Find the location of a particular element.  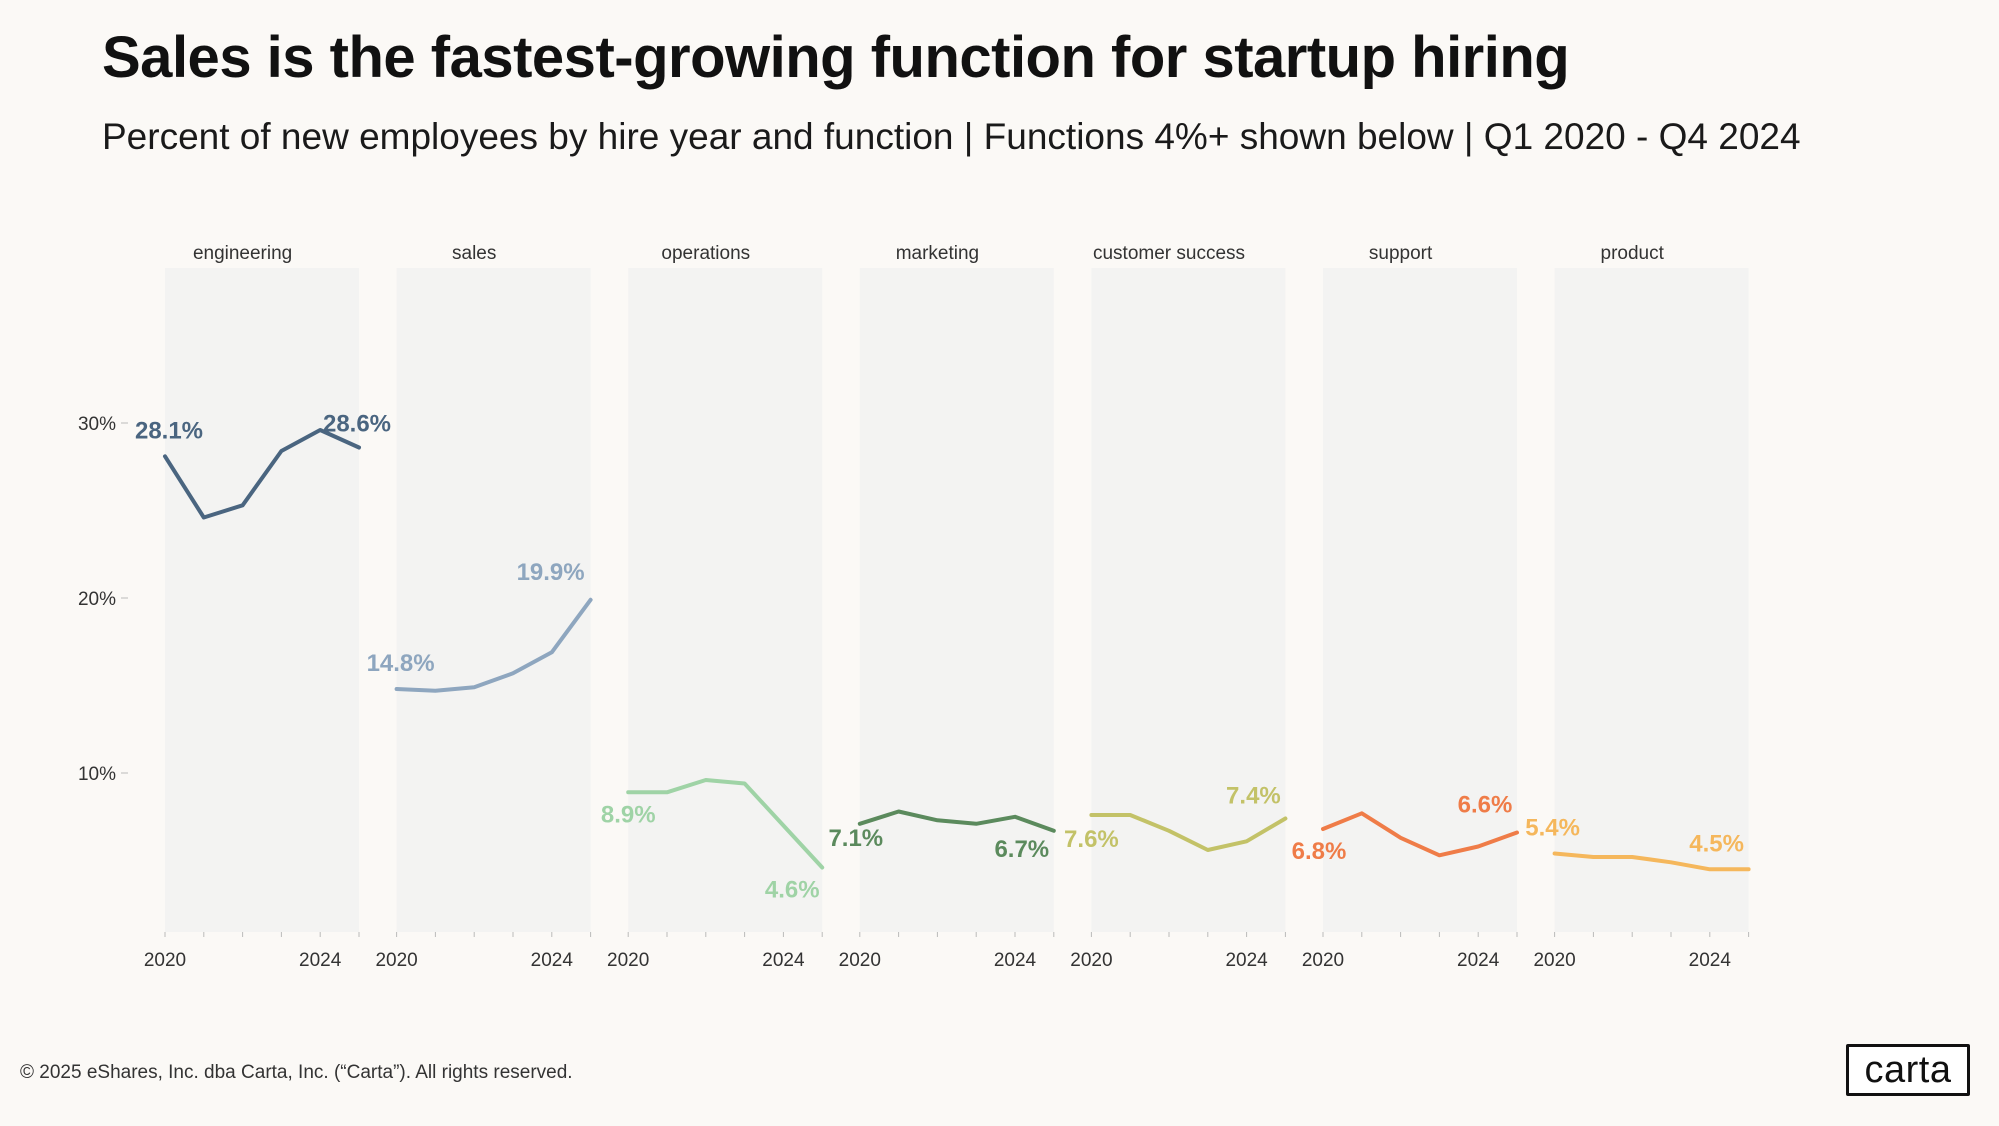

data-label: 4.5% is located at coordinates (1716, 843).